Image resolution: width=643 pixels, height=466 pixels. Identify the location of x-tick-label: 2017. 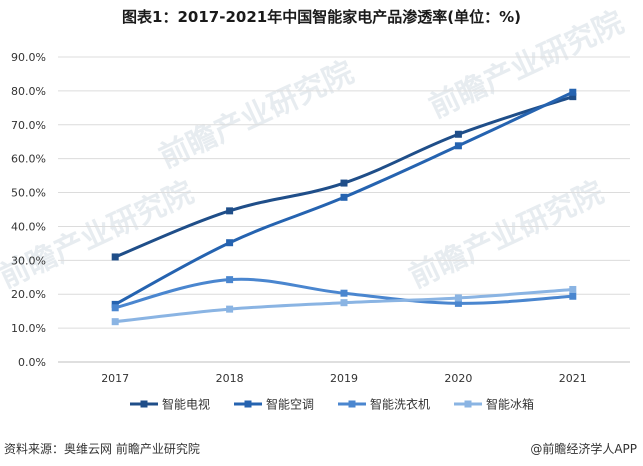
(115, 378).